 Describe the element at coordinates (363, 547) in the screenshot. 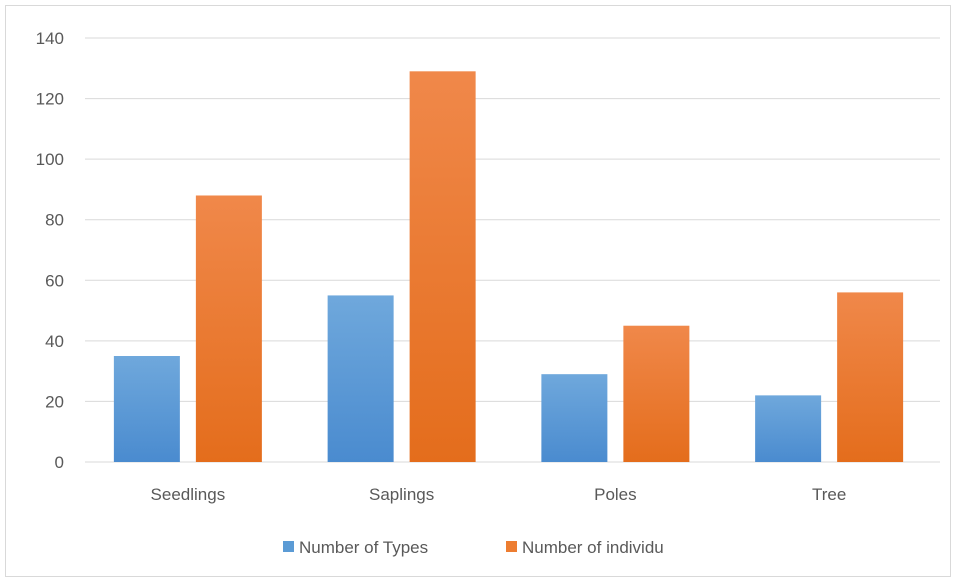

I see `legend-label: Number of Types` at that location.